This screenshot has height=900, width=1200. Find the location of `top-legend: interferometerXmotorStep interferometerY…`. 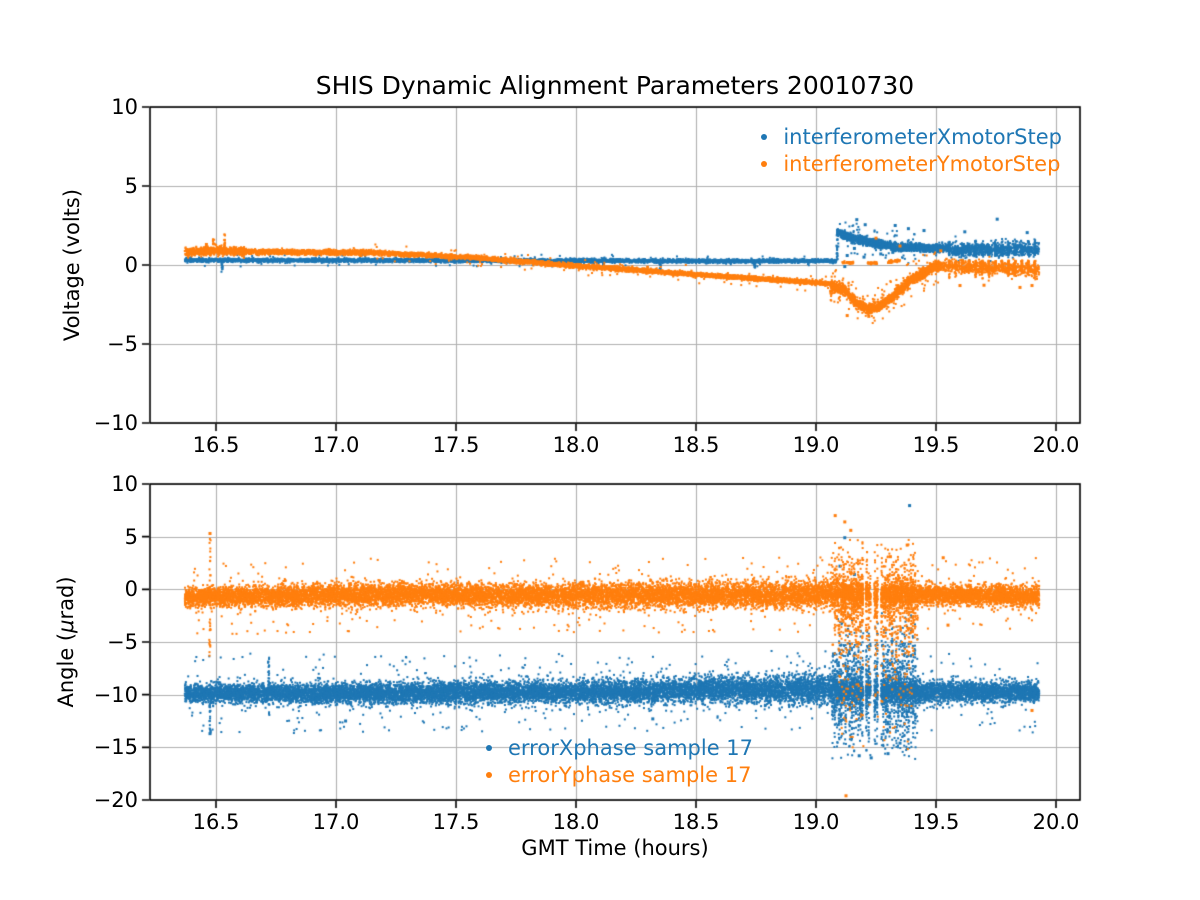

top-legend: interferometerXmotorStep interferometerY… is located at coordinates (909, 150).